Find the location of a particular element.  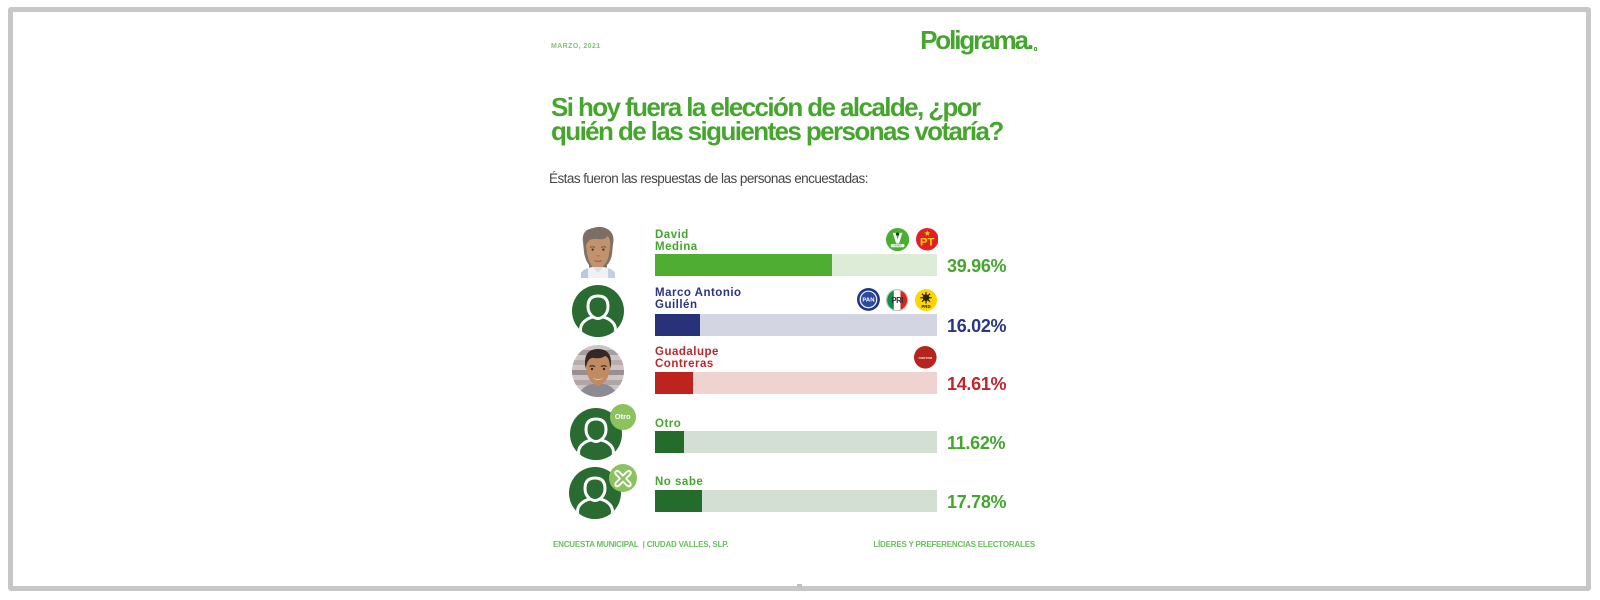

svg-text: morena is located at coordinates (926, 358).